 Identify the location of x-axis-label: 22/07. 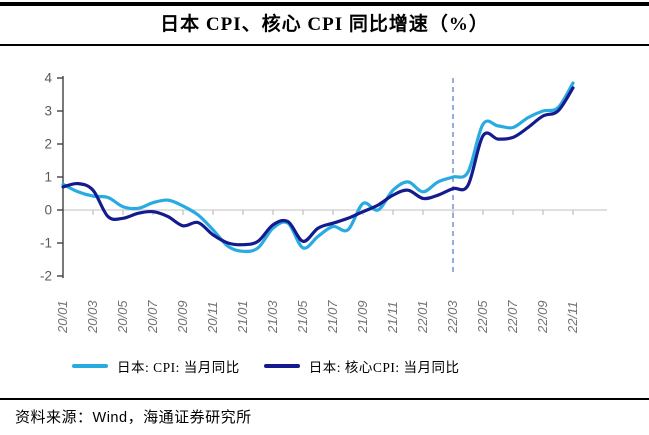
(512, 317).